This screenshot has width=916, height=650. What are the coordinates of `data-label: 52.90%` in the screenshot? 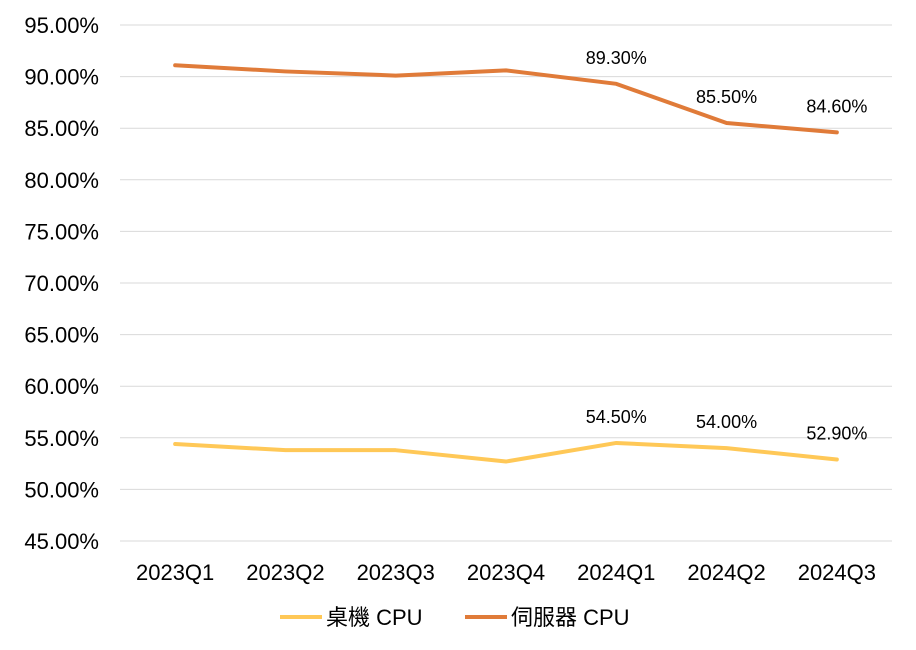 It's located at (836, 433).